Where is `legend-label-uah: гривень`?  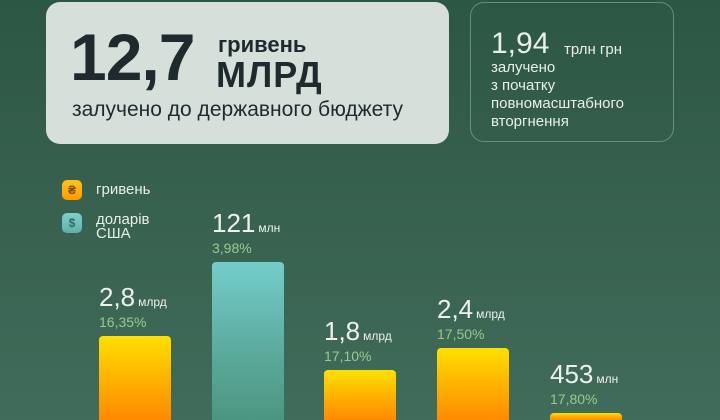 legend-label-uah: гривень is located at coordinates (123, 189).